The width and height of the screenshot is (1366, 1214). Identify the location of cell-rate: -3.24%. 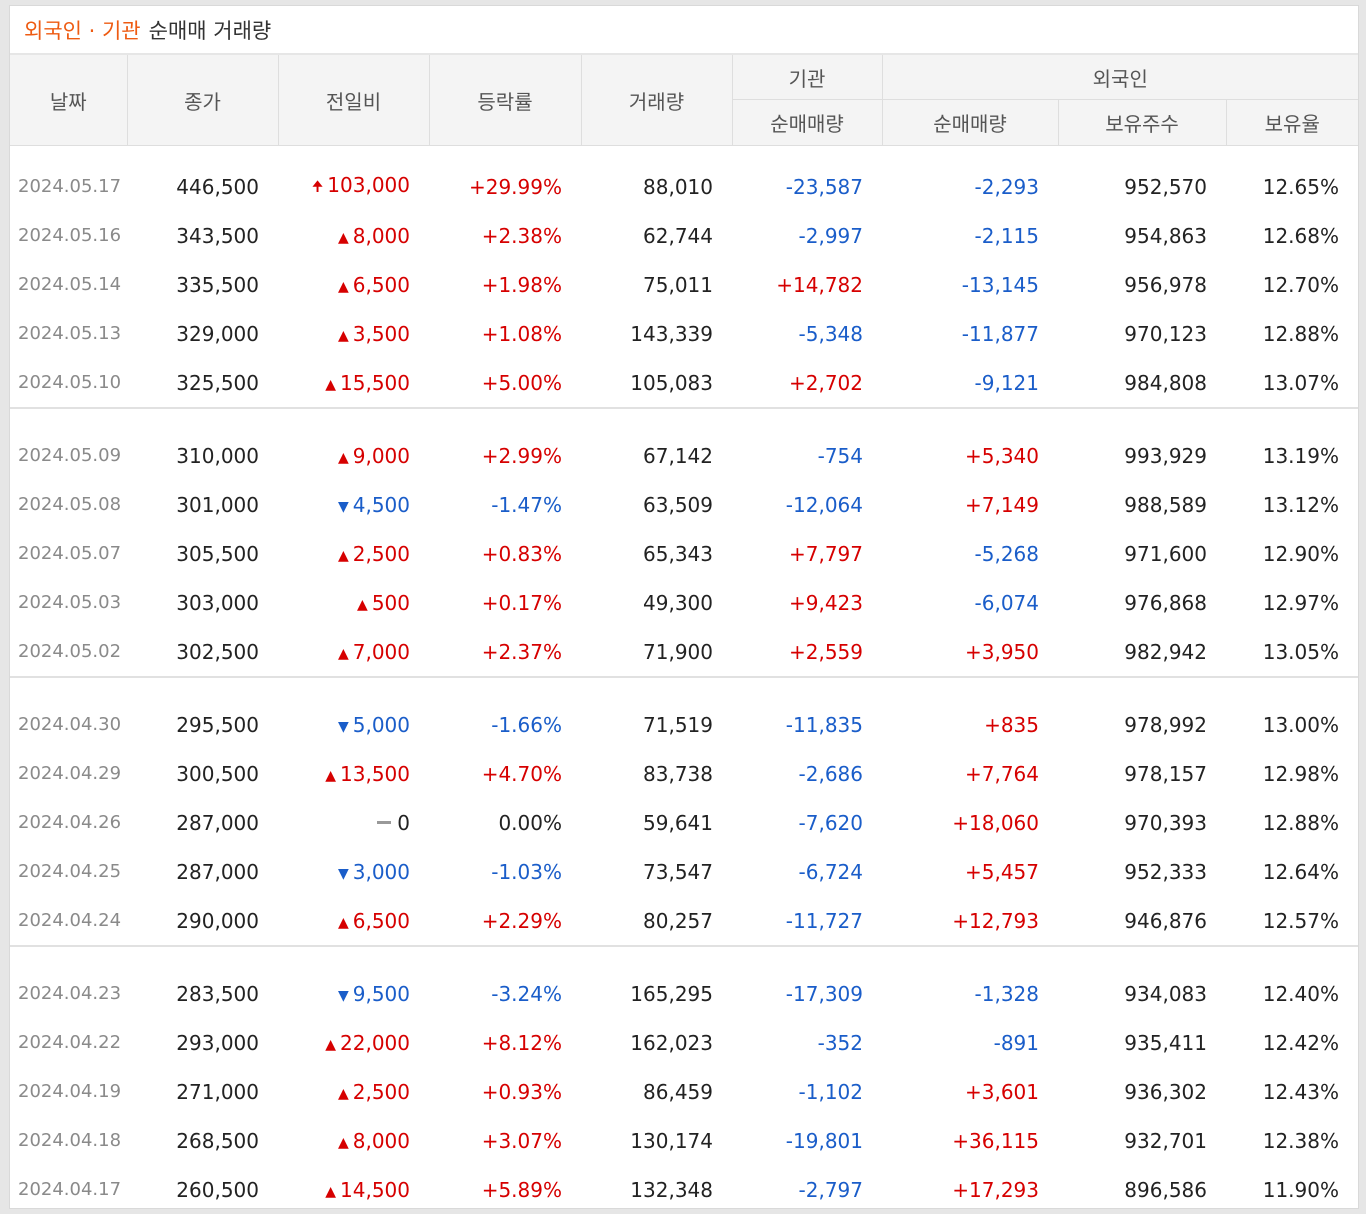
(526, 993).